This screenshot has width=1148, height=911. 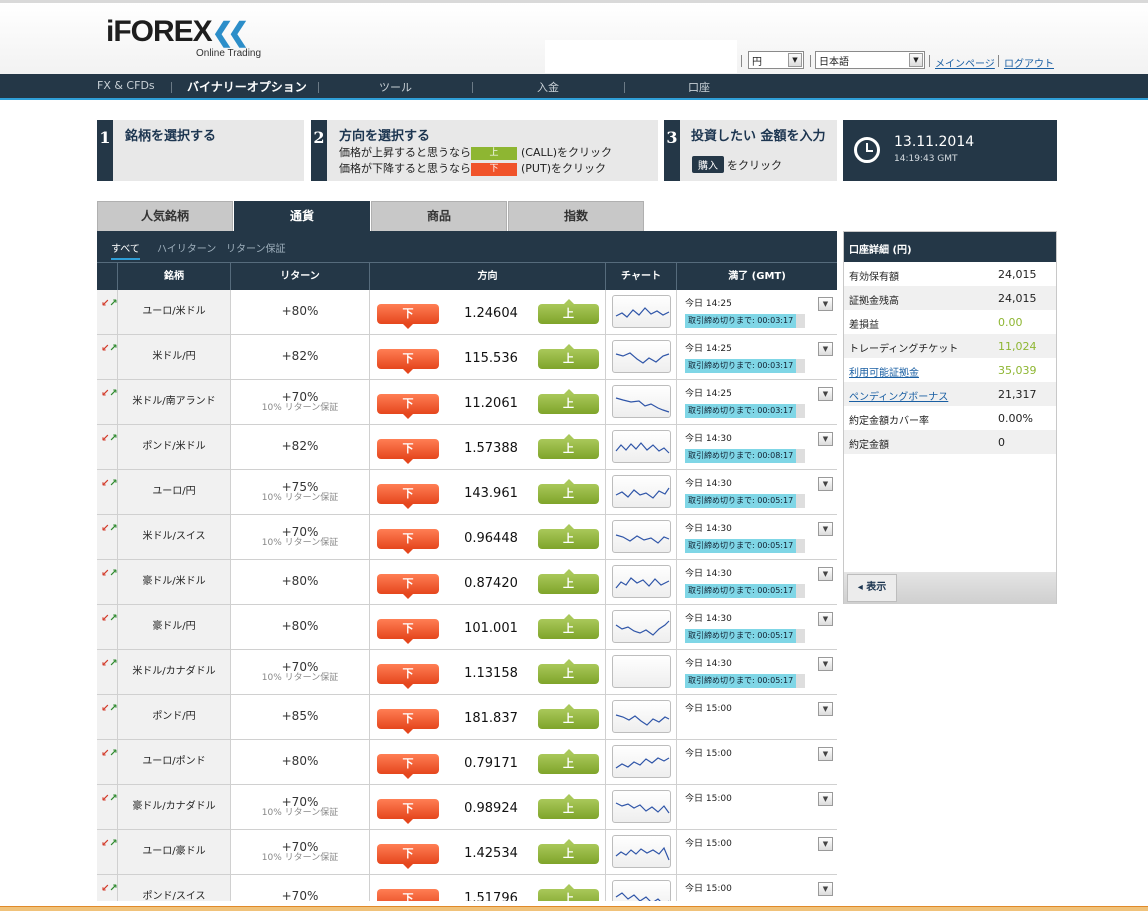 I want to click on sparkline-icon, so click(x=642, y=583).